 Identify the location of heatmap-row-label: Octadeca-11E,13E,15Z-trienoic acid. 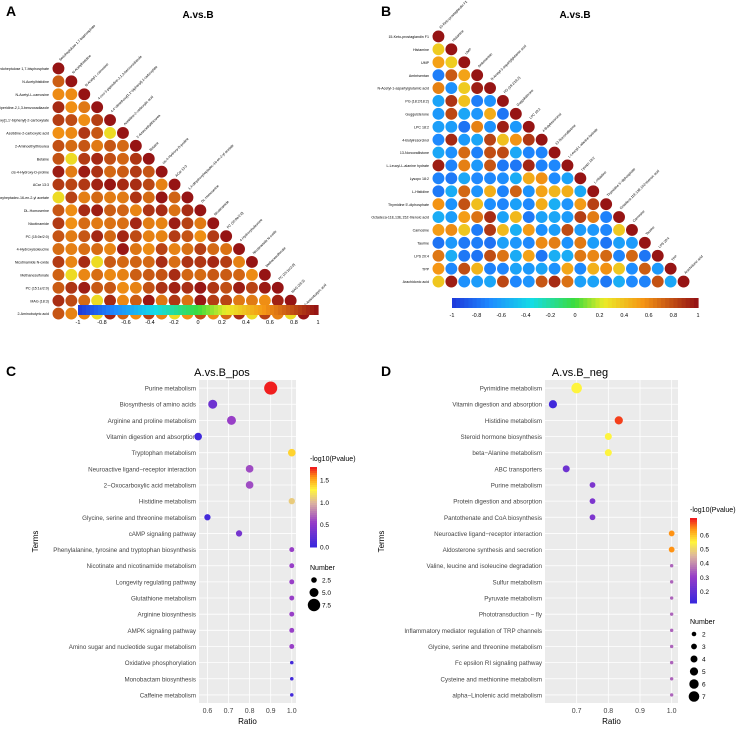
(400, 218).